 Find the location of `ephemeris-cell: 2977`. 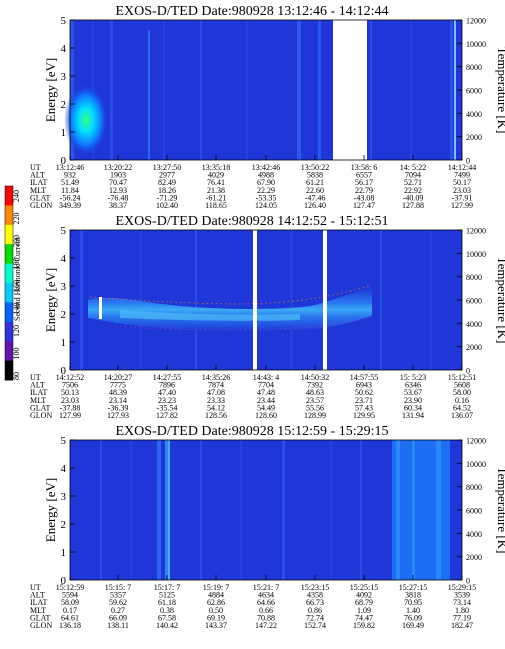

ephemeris-cell: 2977 is located at coordinates (167, 175).